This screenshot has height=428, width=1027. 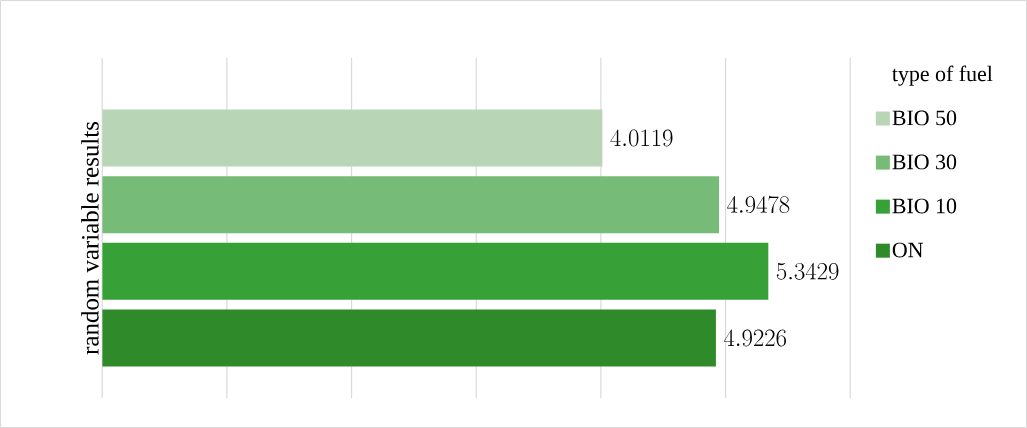 What do you see at coordinates (807, 271) in the screenshot?
I see `data-label: 5.3429` at bounding box center [807, 271].